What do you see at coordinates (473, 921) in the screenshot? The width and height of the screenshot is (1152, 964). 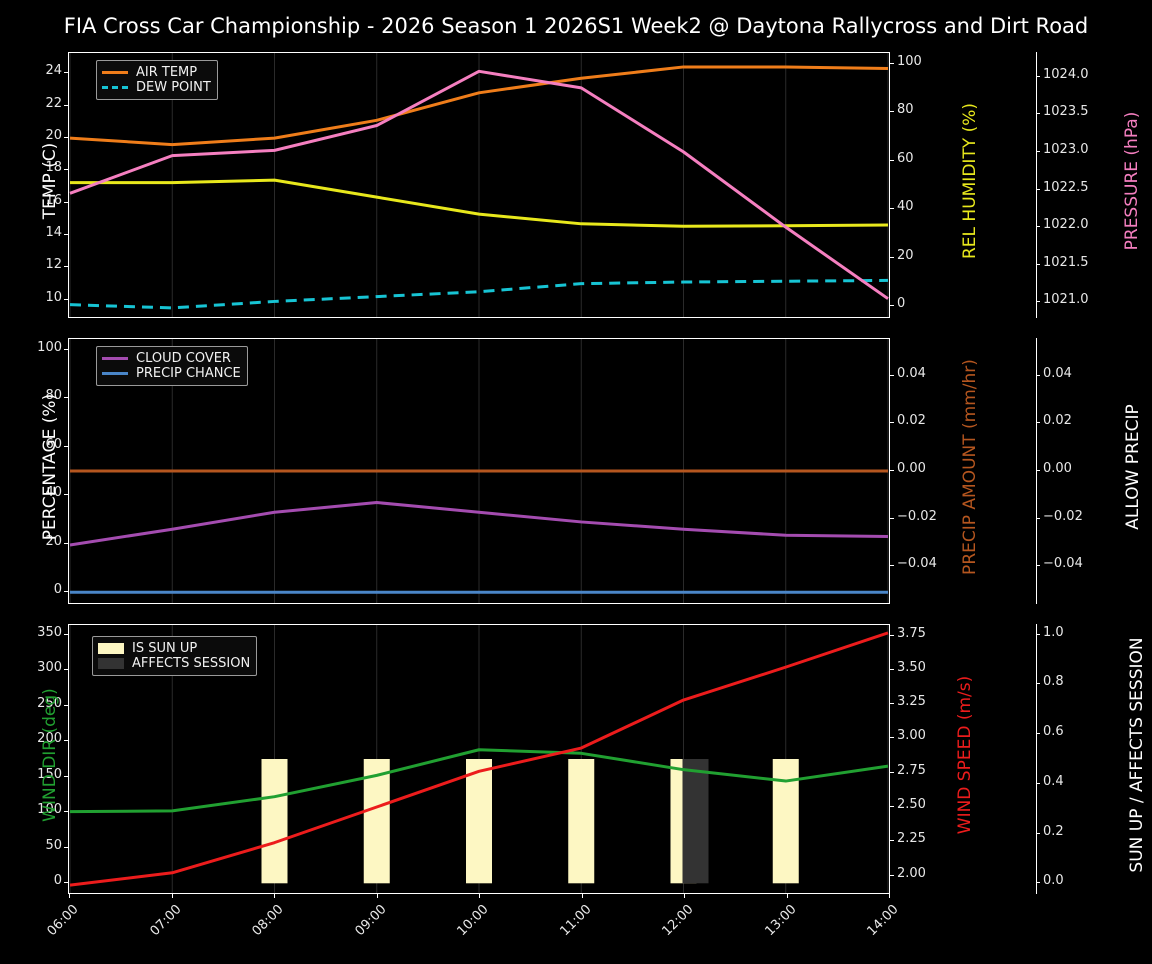 I see `x-tick-label: 10:00` at bounding box center [473, 921].